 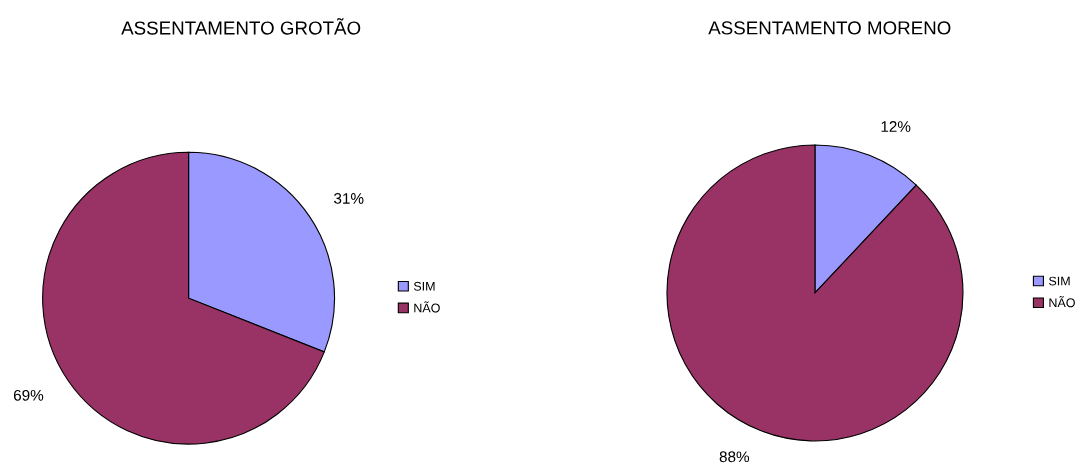 What do you see at coordinates (896, 126) in the screenshot?
I see `data-label: 12%` at bounding box center [896, 126].